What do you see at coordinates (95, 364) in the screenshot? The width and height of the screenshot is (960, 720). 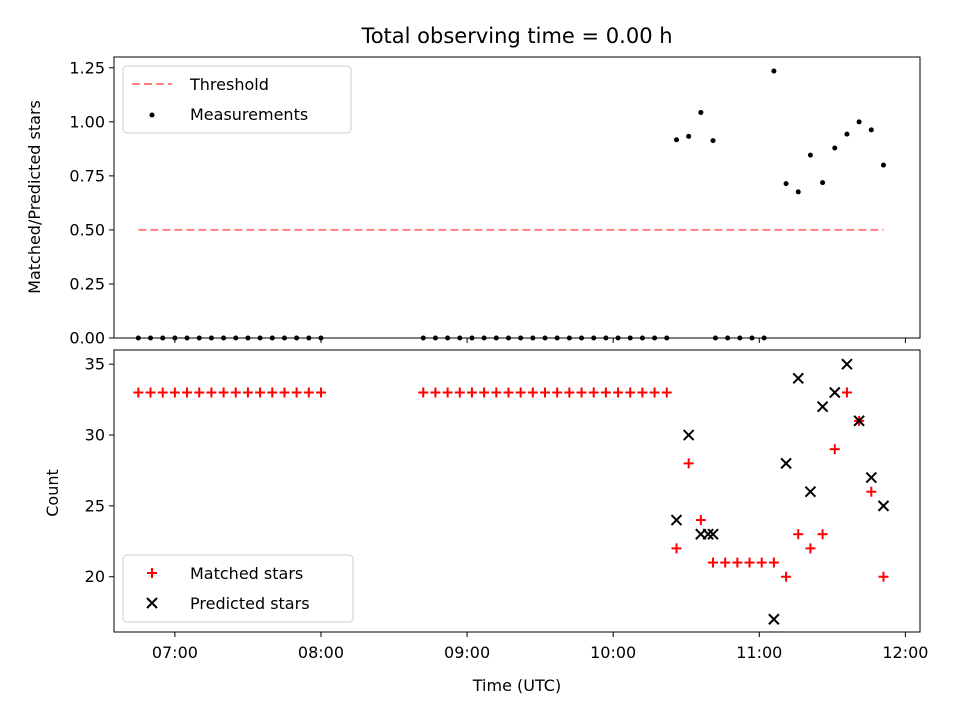 I see `bottom-y-tick-label: 35` at bounding box center [95, 364].